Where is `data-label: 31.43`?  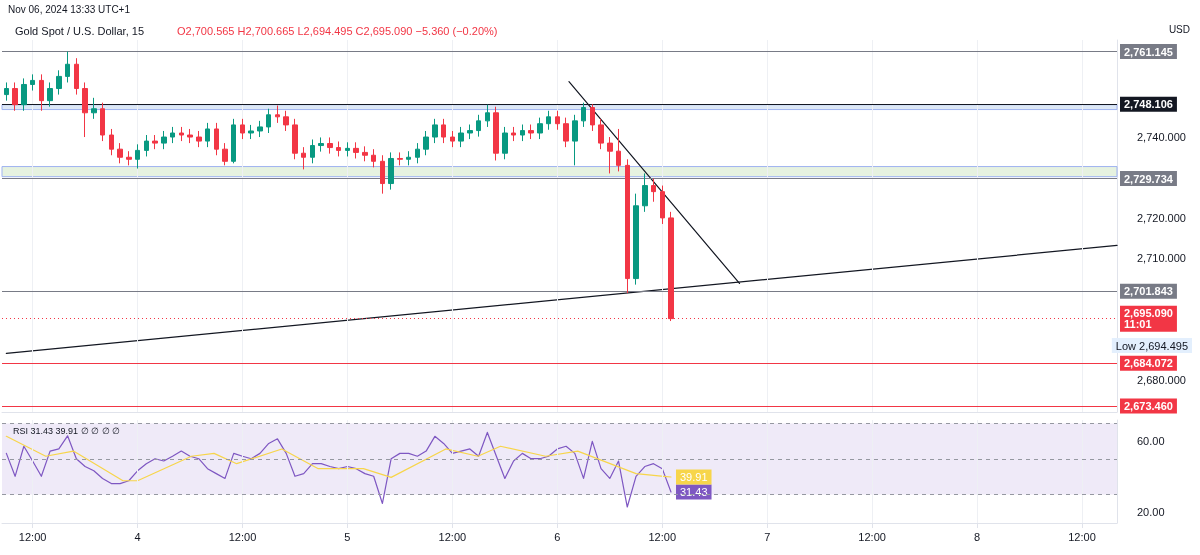
data-label: 31.43 is located at coordinates (694, 492).